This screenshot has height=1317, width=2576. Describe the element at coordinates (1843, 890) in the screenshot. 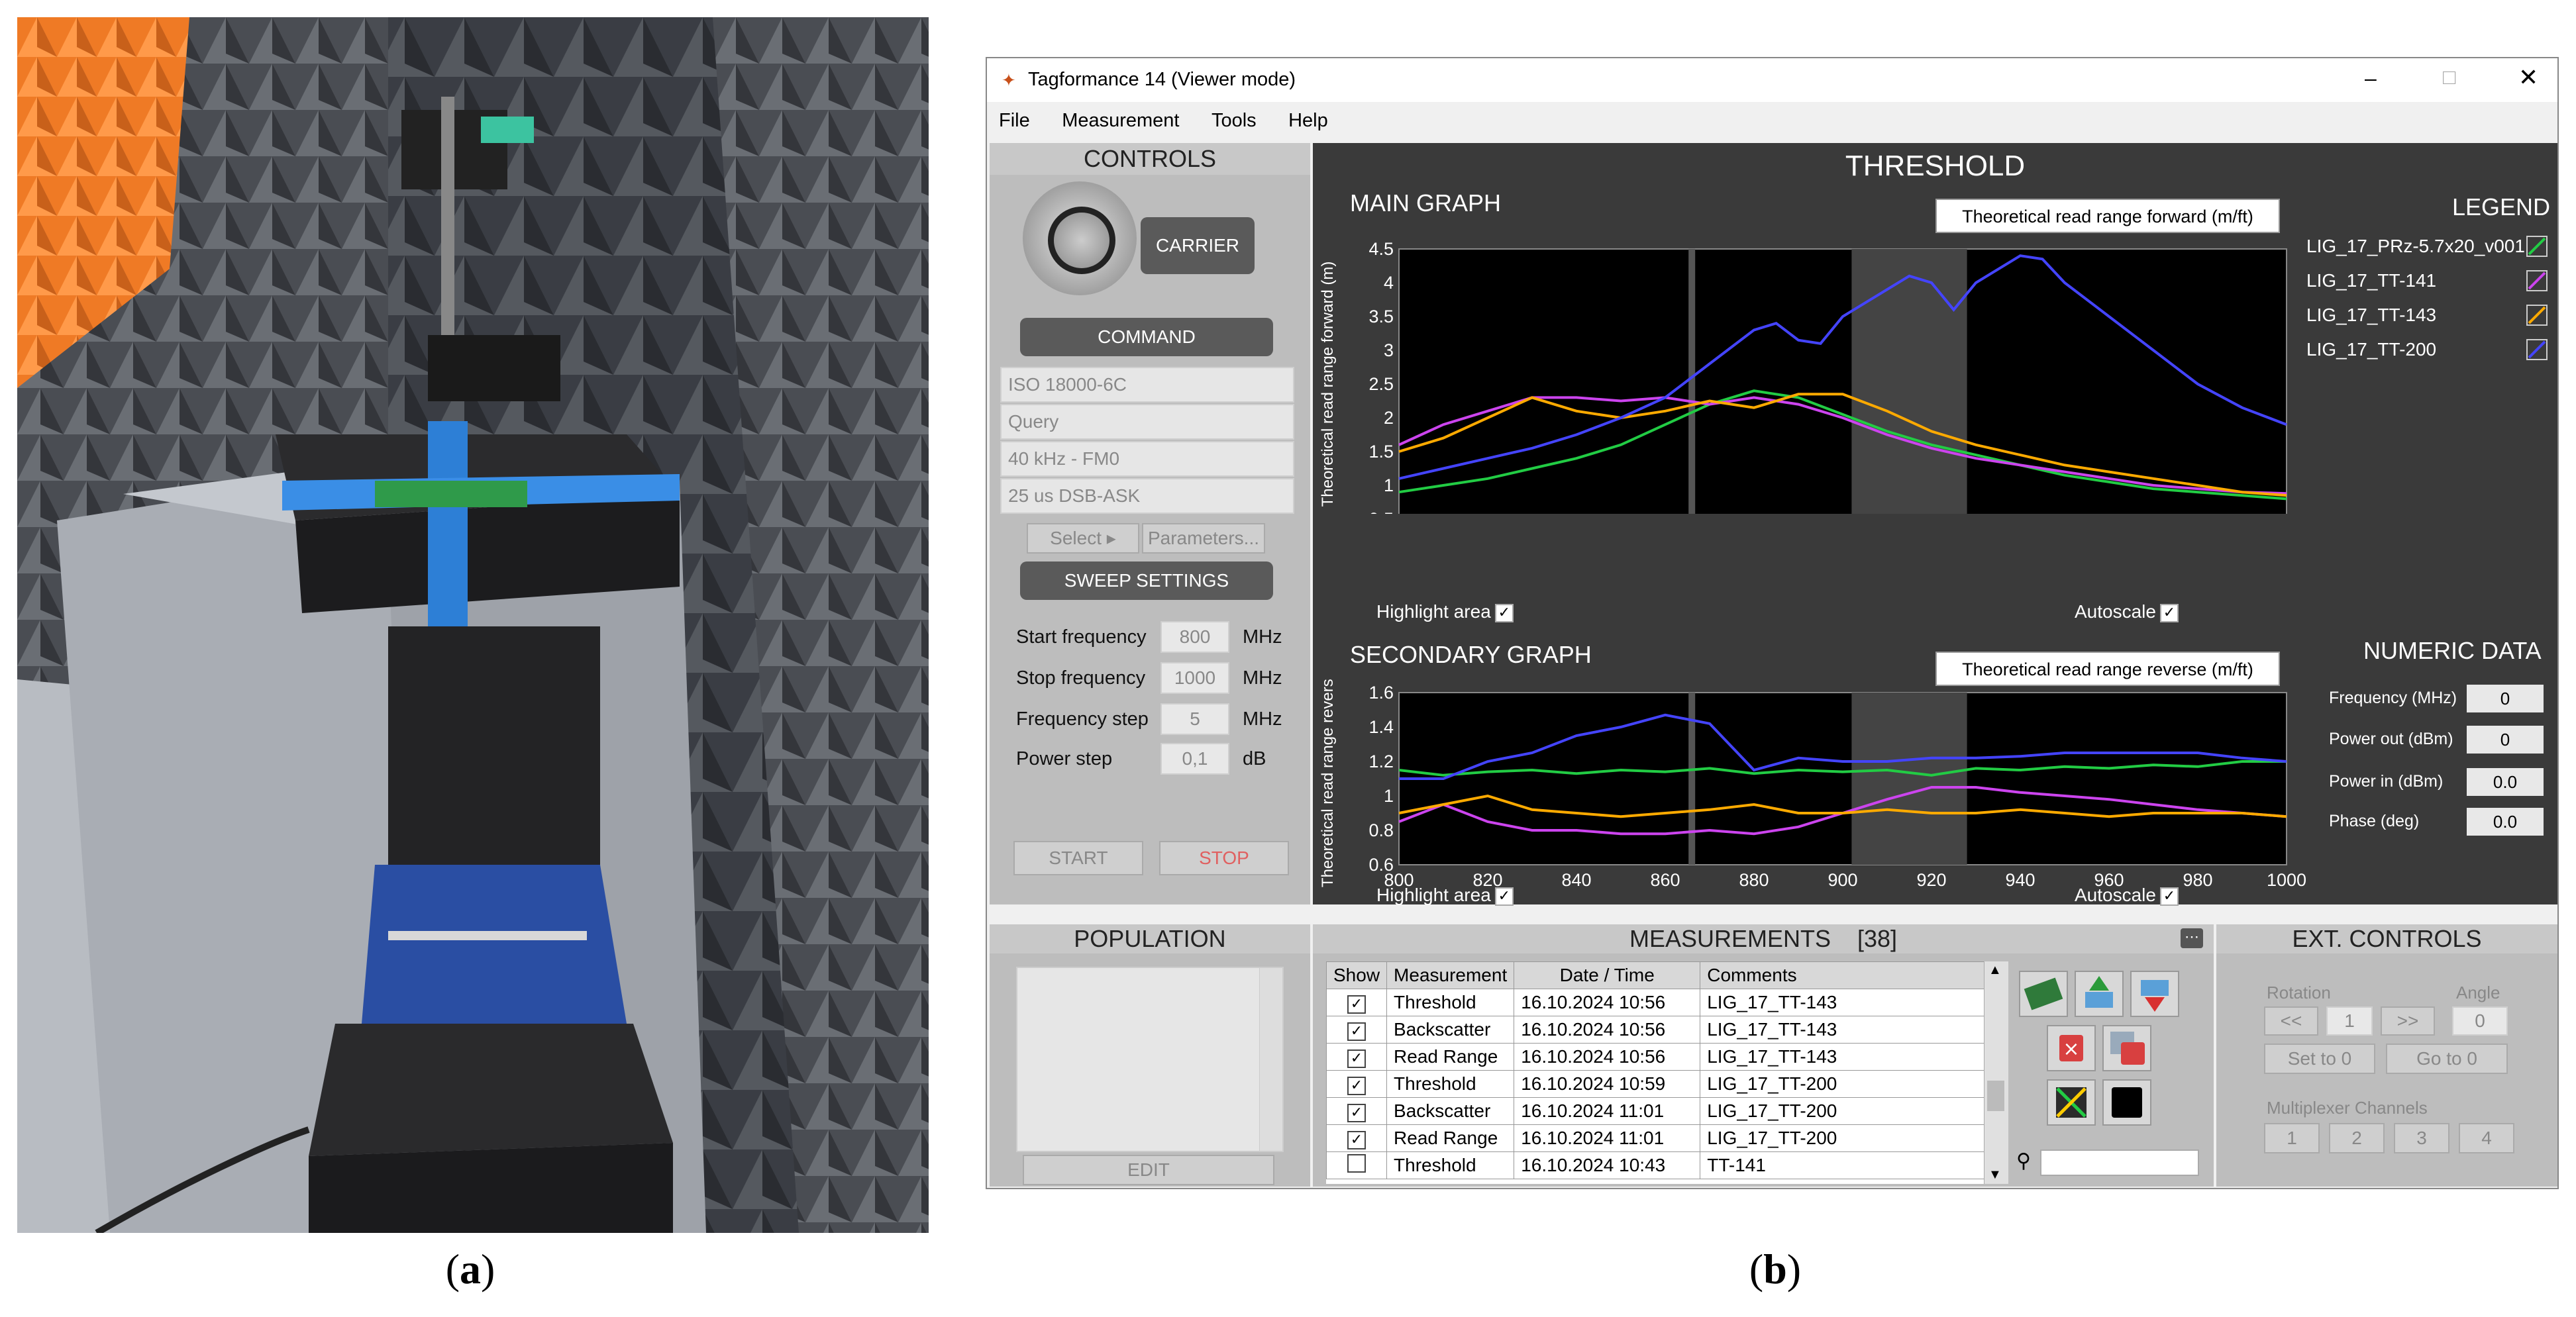

I see `x-axis-label: Frequency (MHz)` at that location.